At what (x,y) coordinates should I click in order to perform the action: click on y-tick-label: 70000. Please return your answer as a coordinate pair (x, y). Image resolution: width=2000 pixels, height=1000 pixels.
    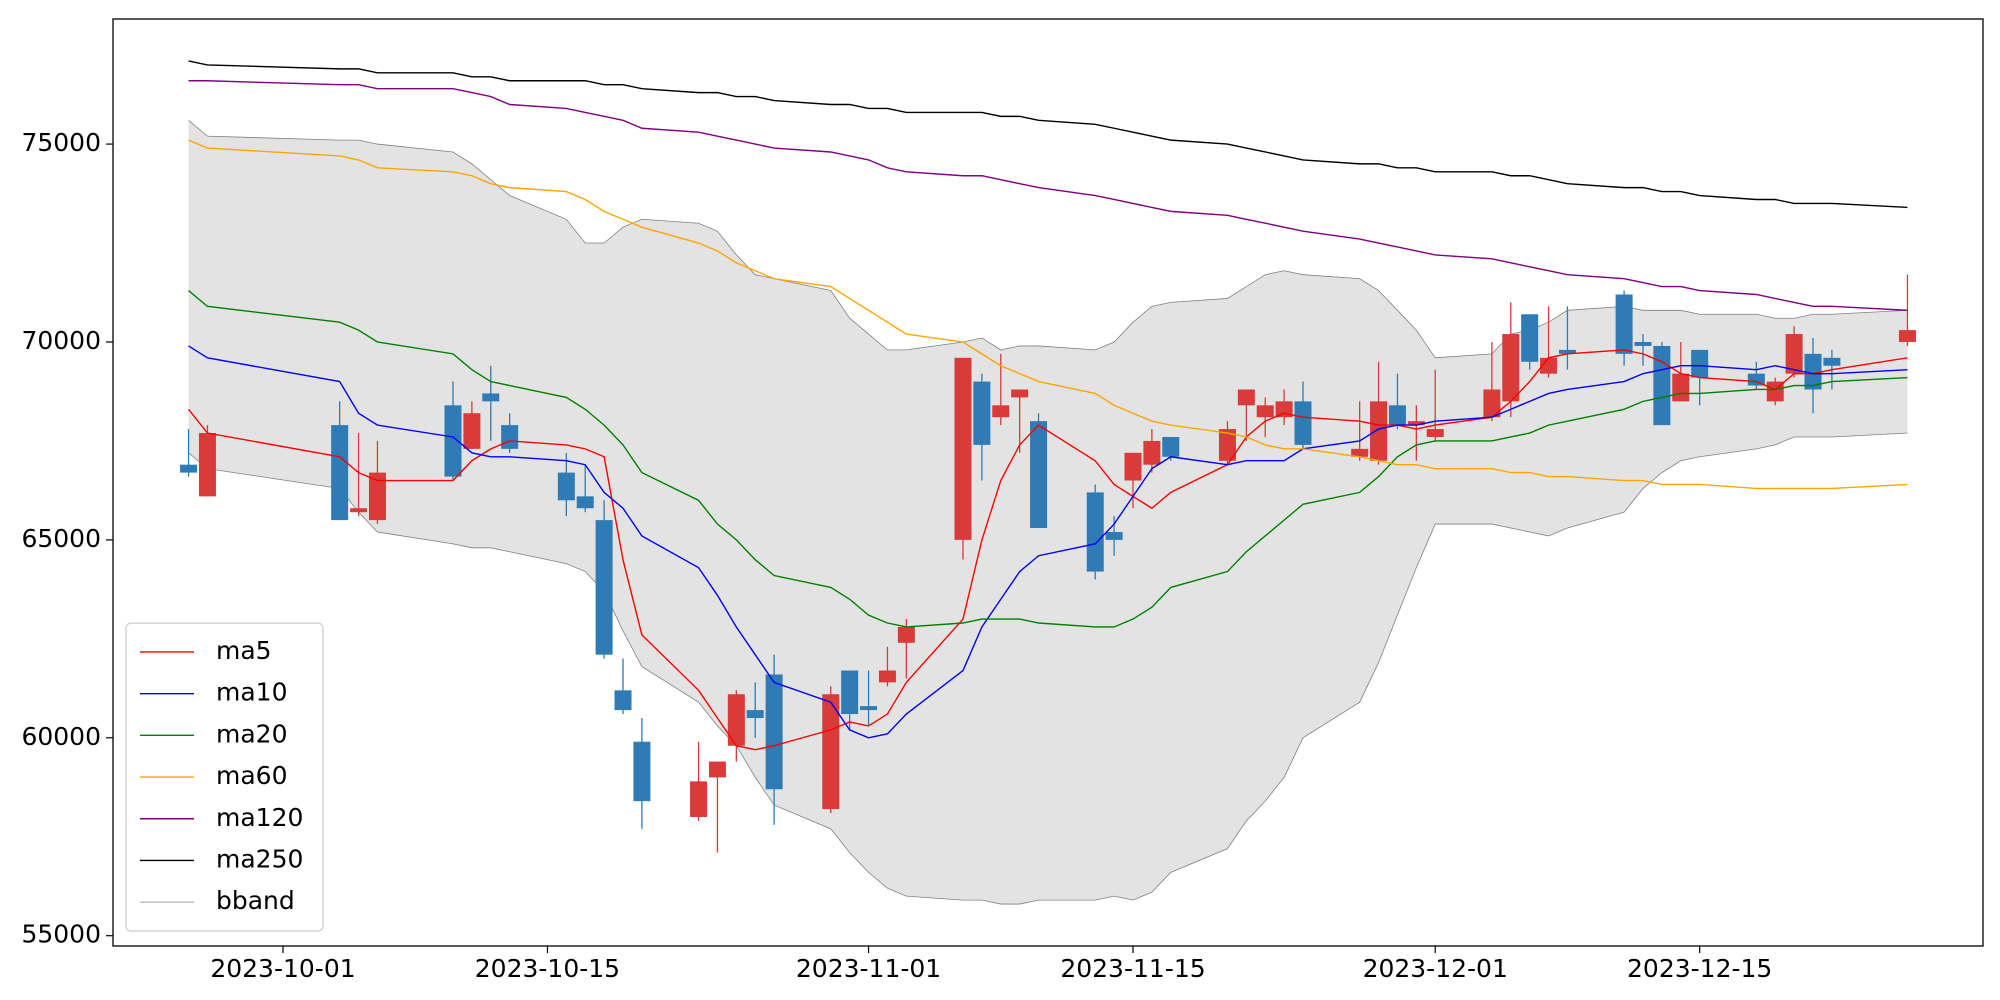
    Looking at the image, I should click on (61, 340).